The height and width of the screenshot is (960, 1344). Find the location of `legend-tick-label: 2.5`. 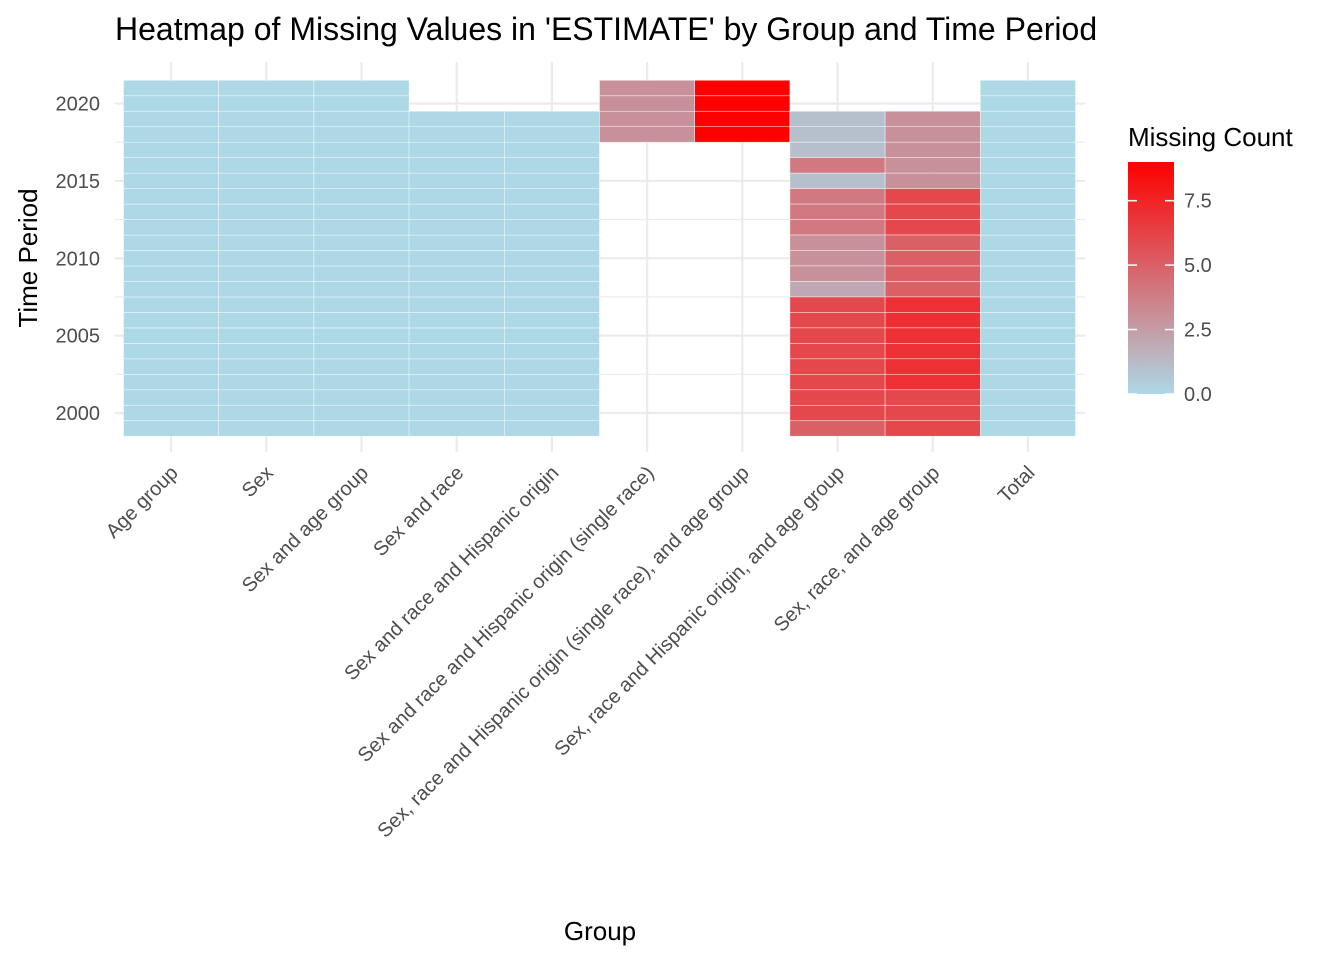

legend-tick-label: 2.5 is located at coordinates (1198, 331).